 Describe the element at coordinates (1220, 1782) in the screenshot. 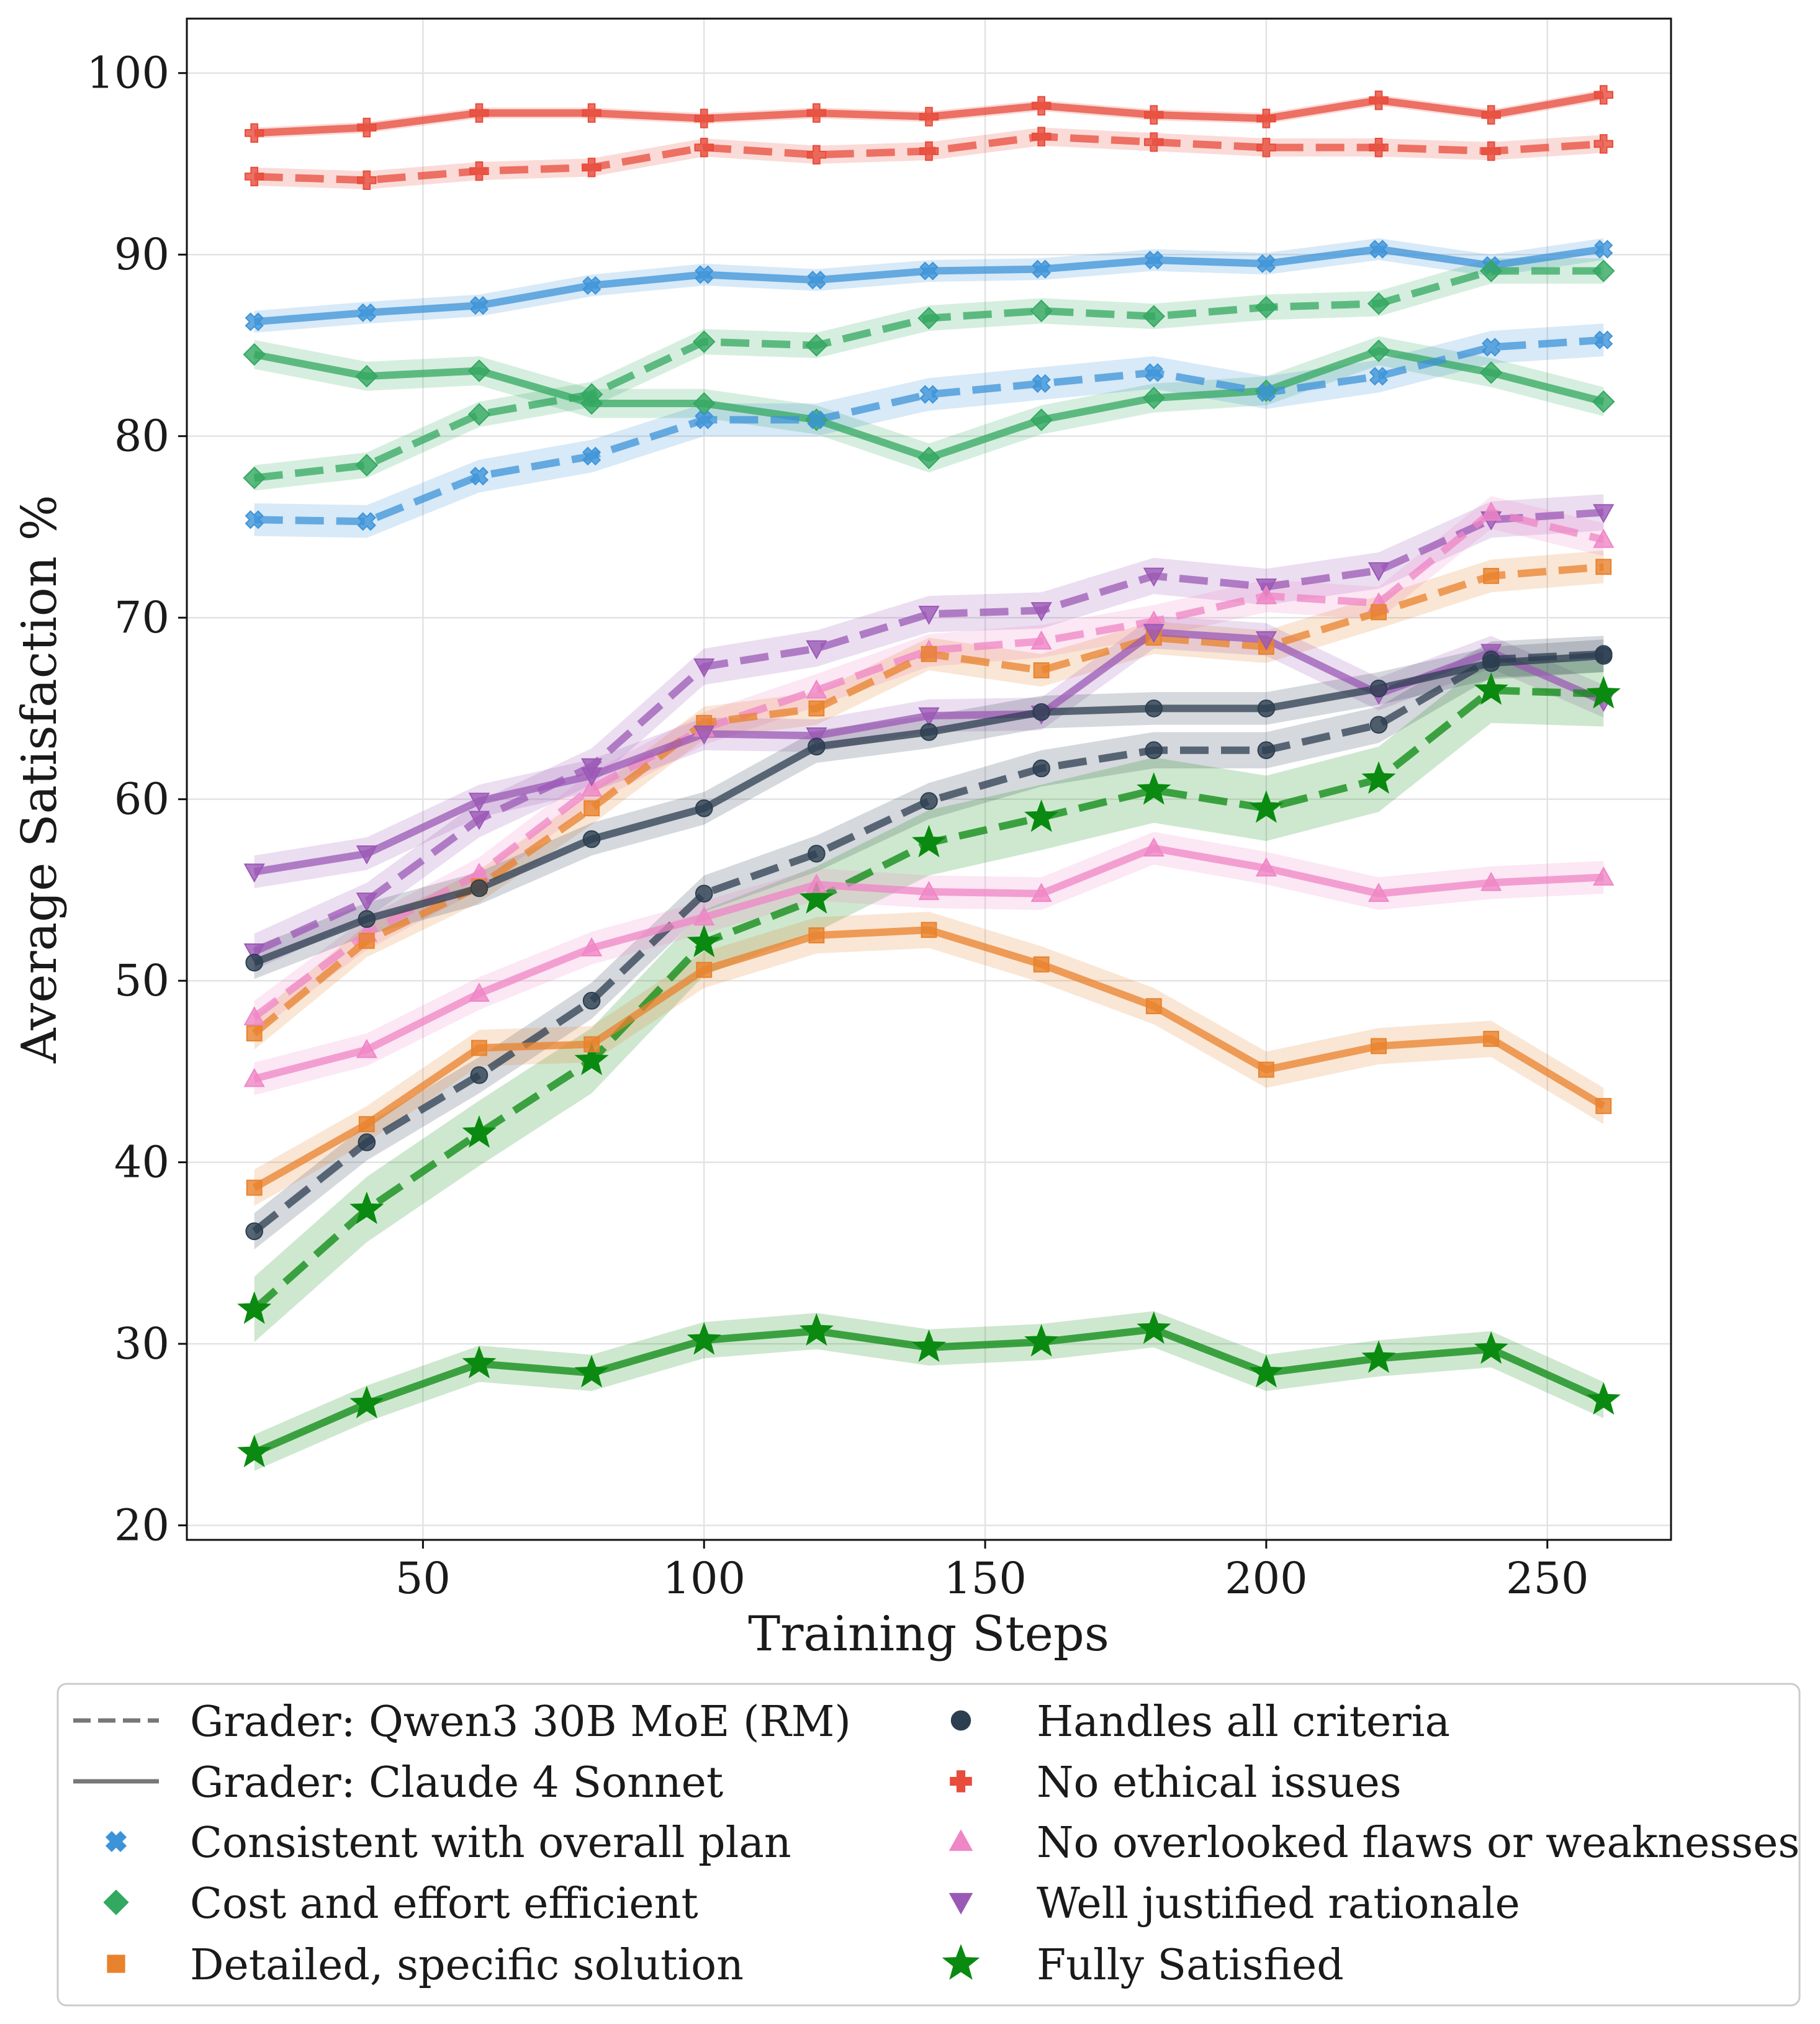

I see `legend-label: No ethical issues` at that location.